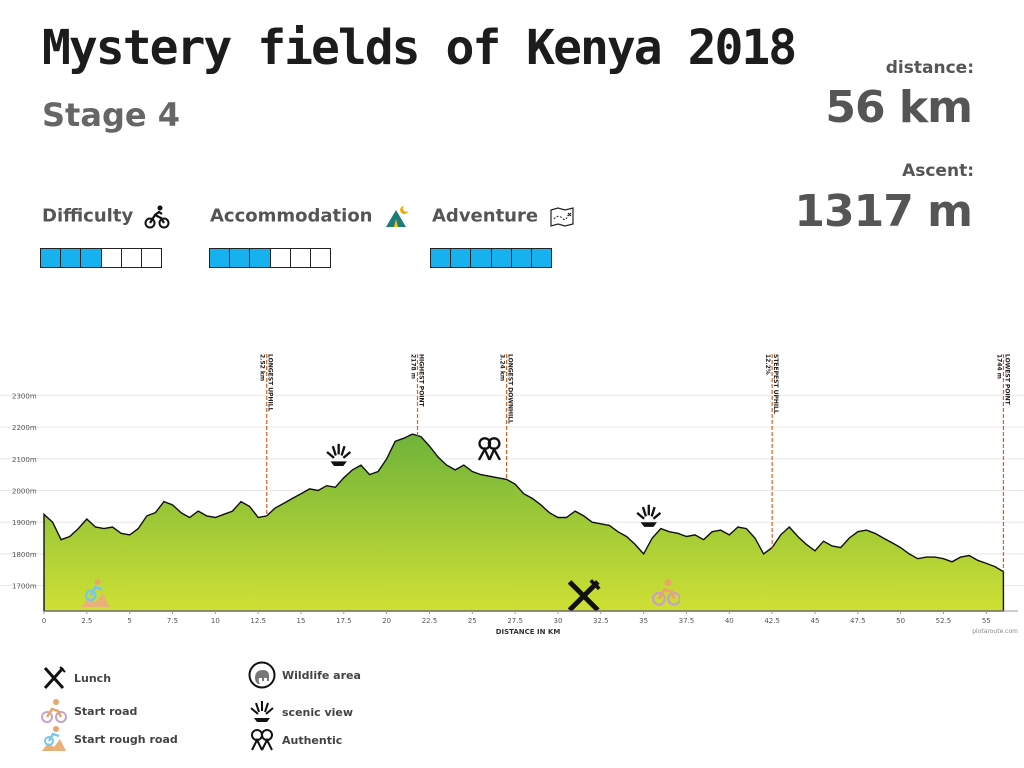 The height and width of the screenshot is (768, 1024). I want to click on x-tick-label: 40, so click(729, 621).